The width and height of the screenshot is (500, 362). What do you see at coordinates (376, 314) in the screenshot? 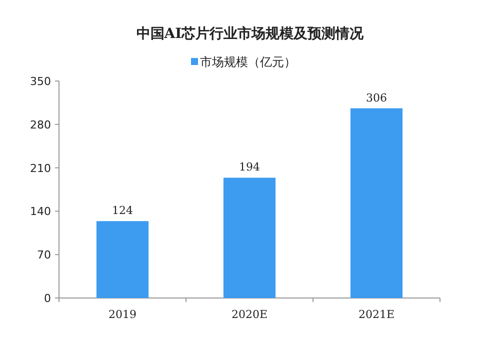
I see `x-tick-label: 2021E` at bounding box center [376, 314].